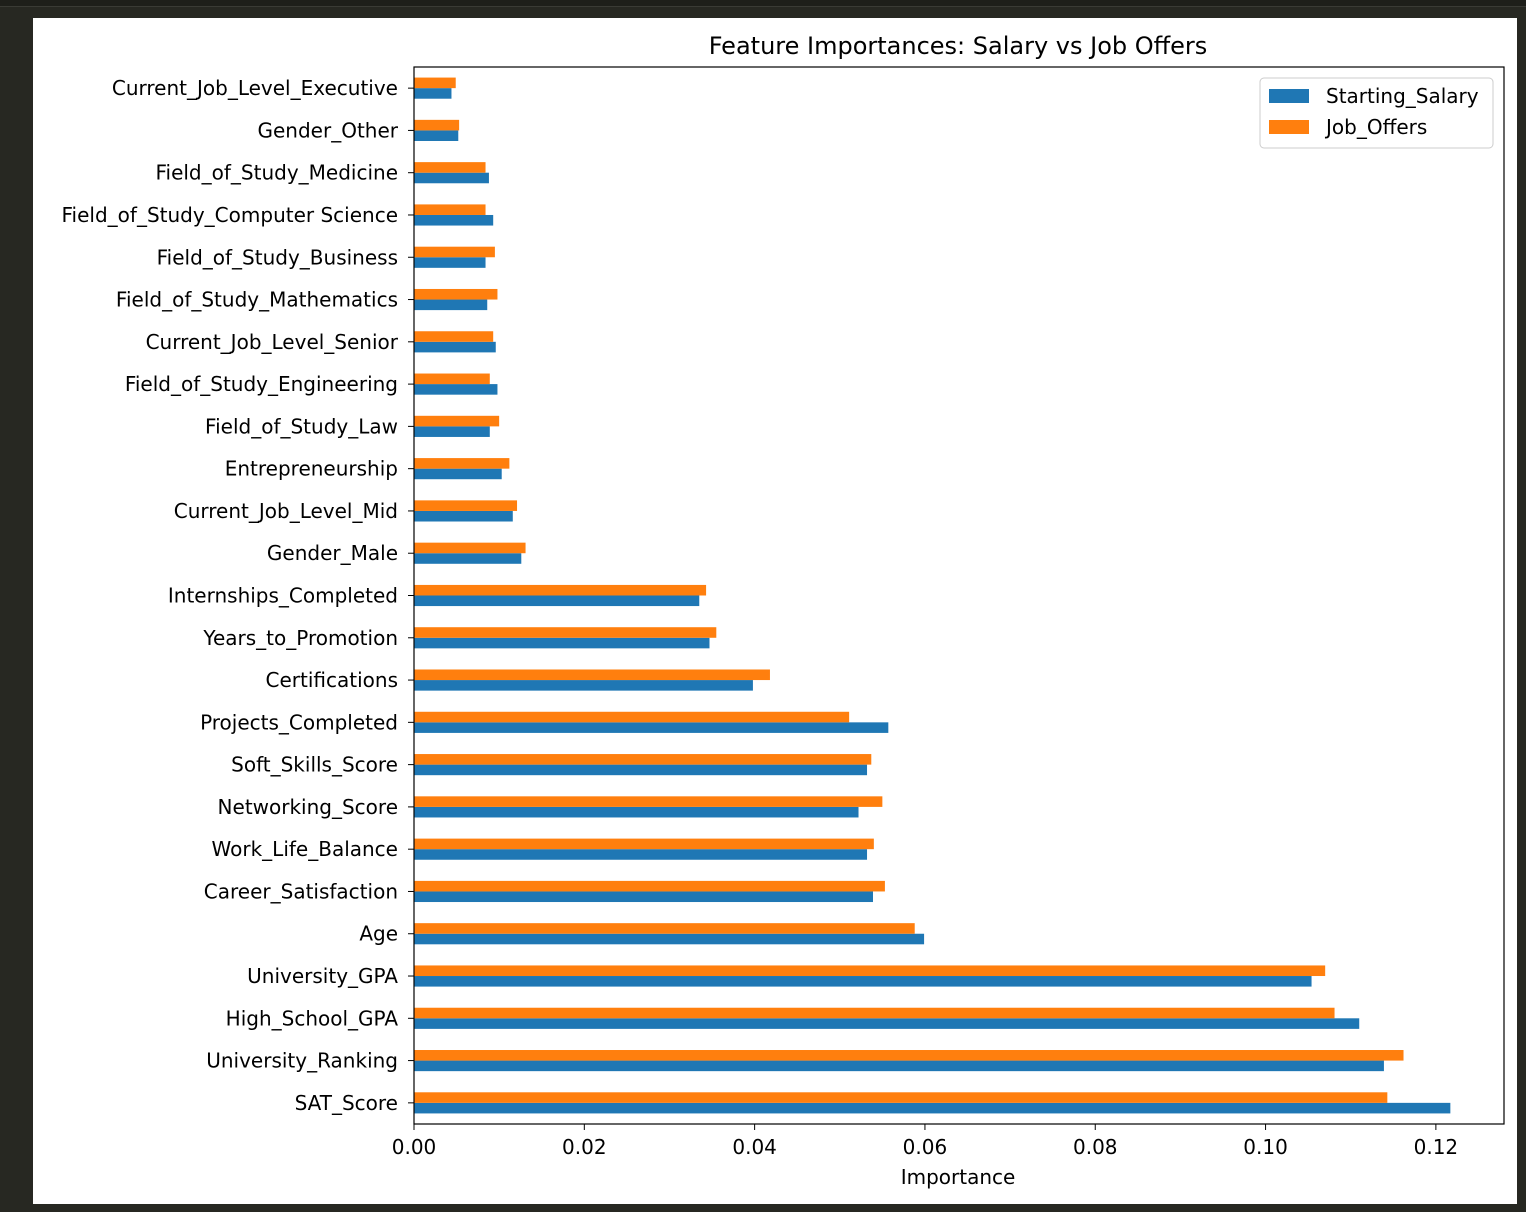 Image resolution: width=1526 pixels, height=1212 pixels. I want to click on y-tick-label: Field_of_Study_Engineering, so click(261, 384).